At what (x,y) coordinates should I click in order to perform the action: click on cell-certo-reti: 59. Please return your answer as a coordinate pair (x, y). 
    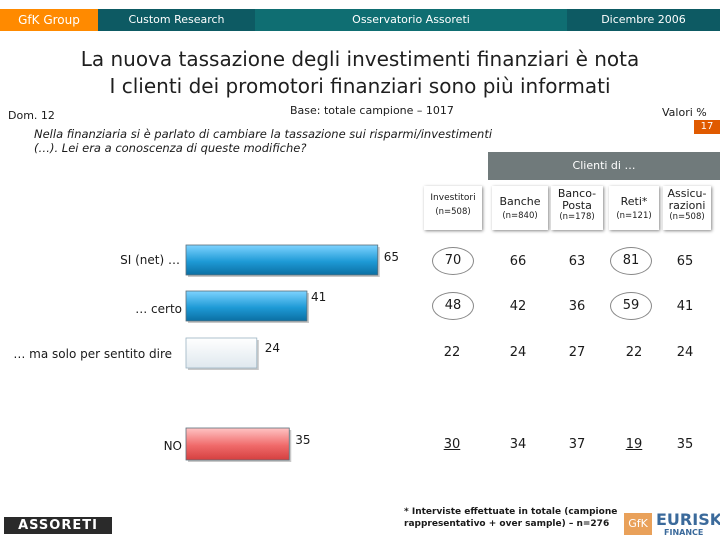
    Looking at the image, I should click on (631, 306).